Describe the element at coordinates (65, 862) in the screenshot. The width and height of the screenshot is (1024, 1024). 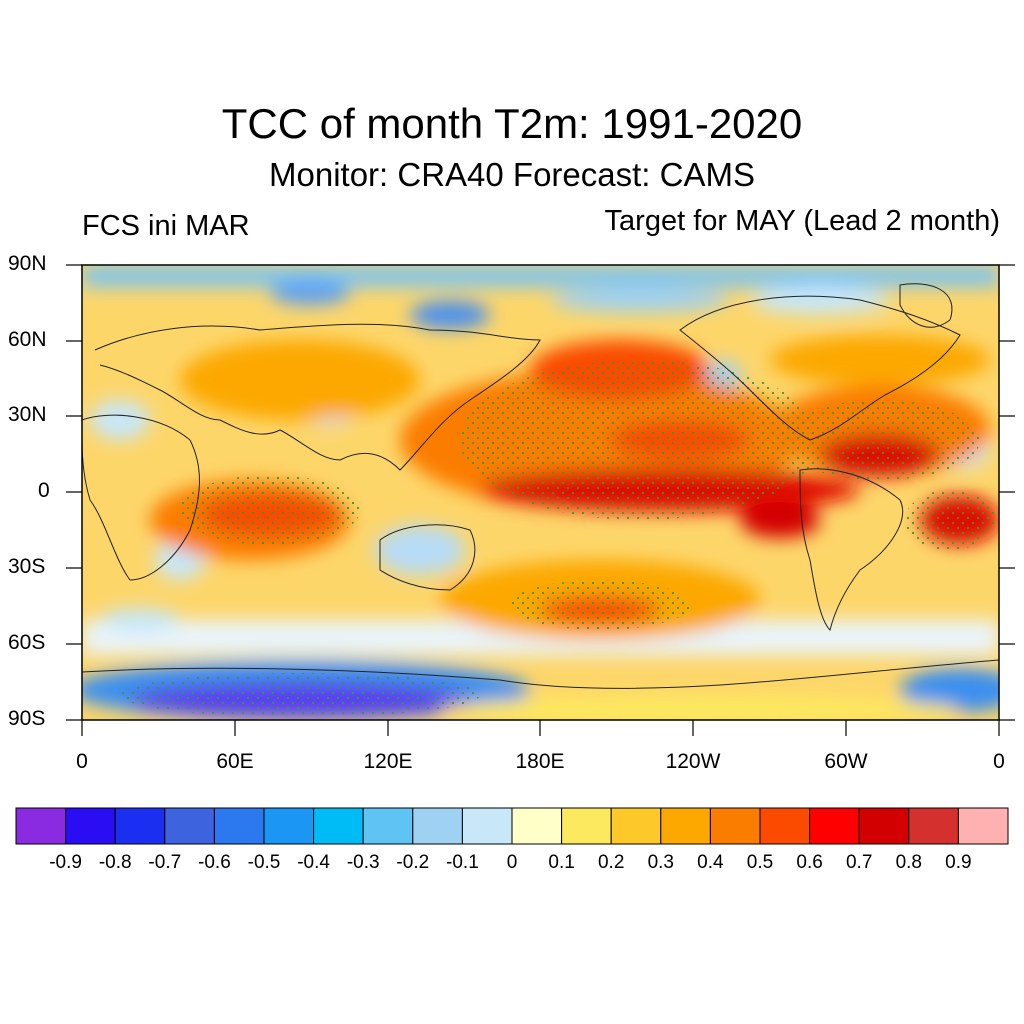
I see `colorbar-label: -0.9` at that location.